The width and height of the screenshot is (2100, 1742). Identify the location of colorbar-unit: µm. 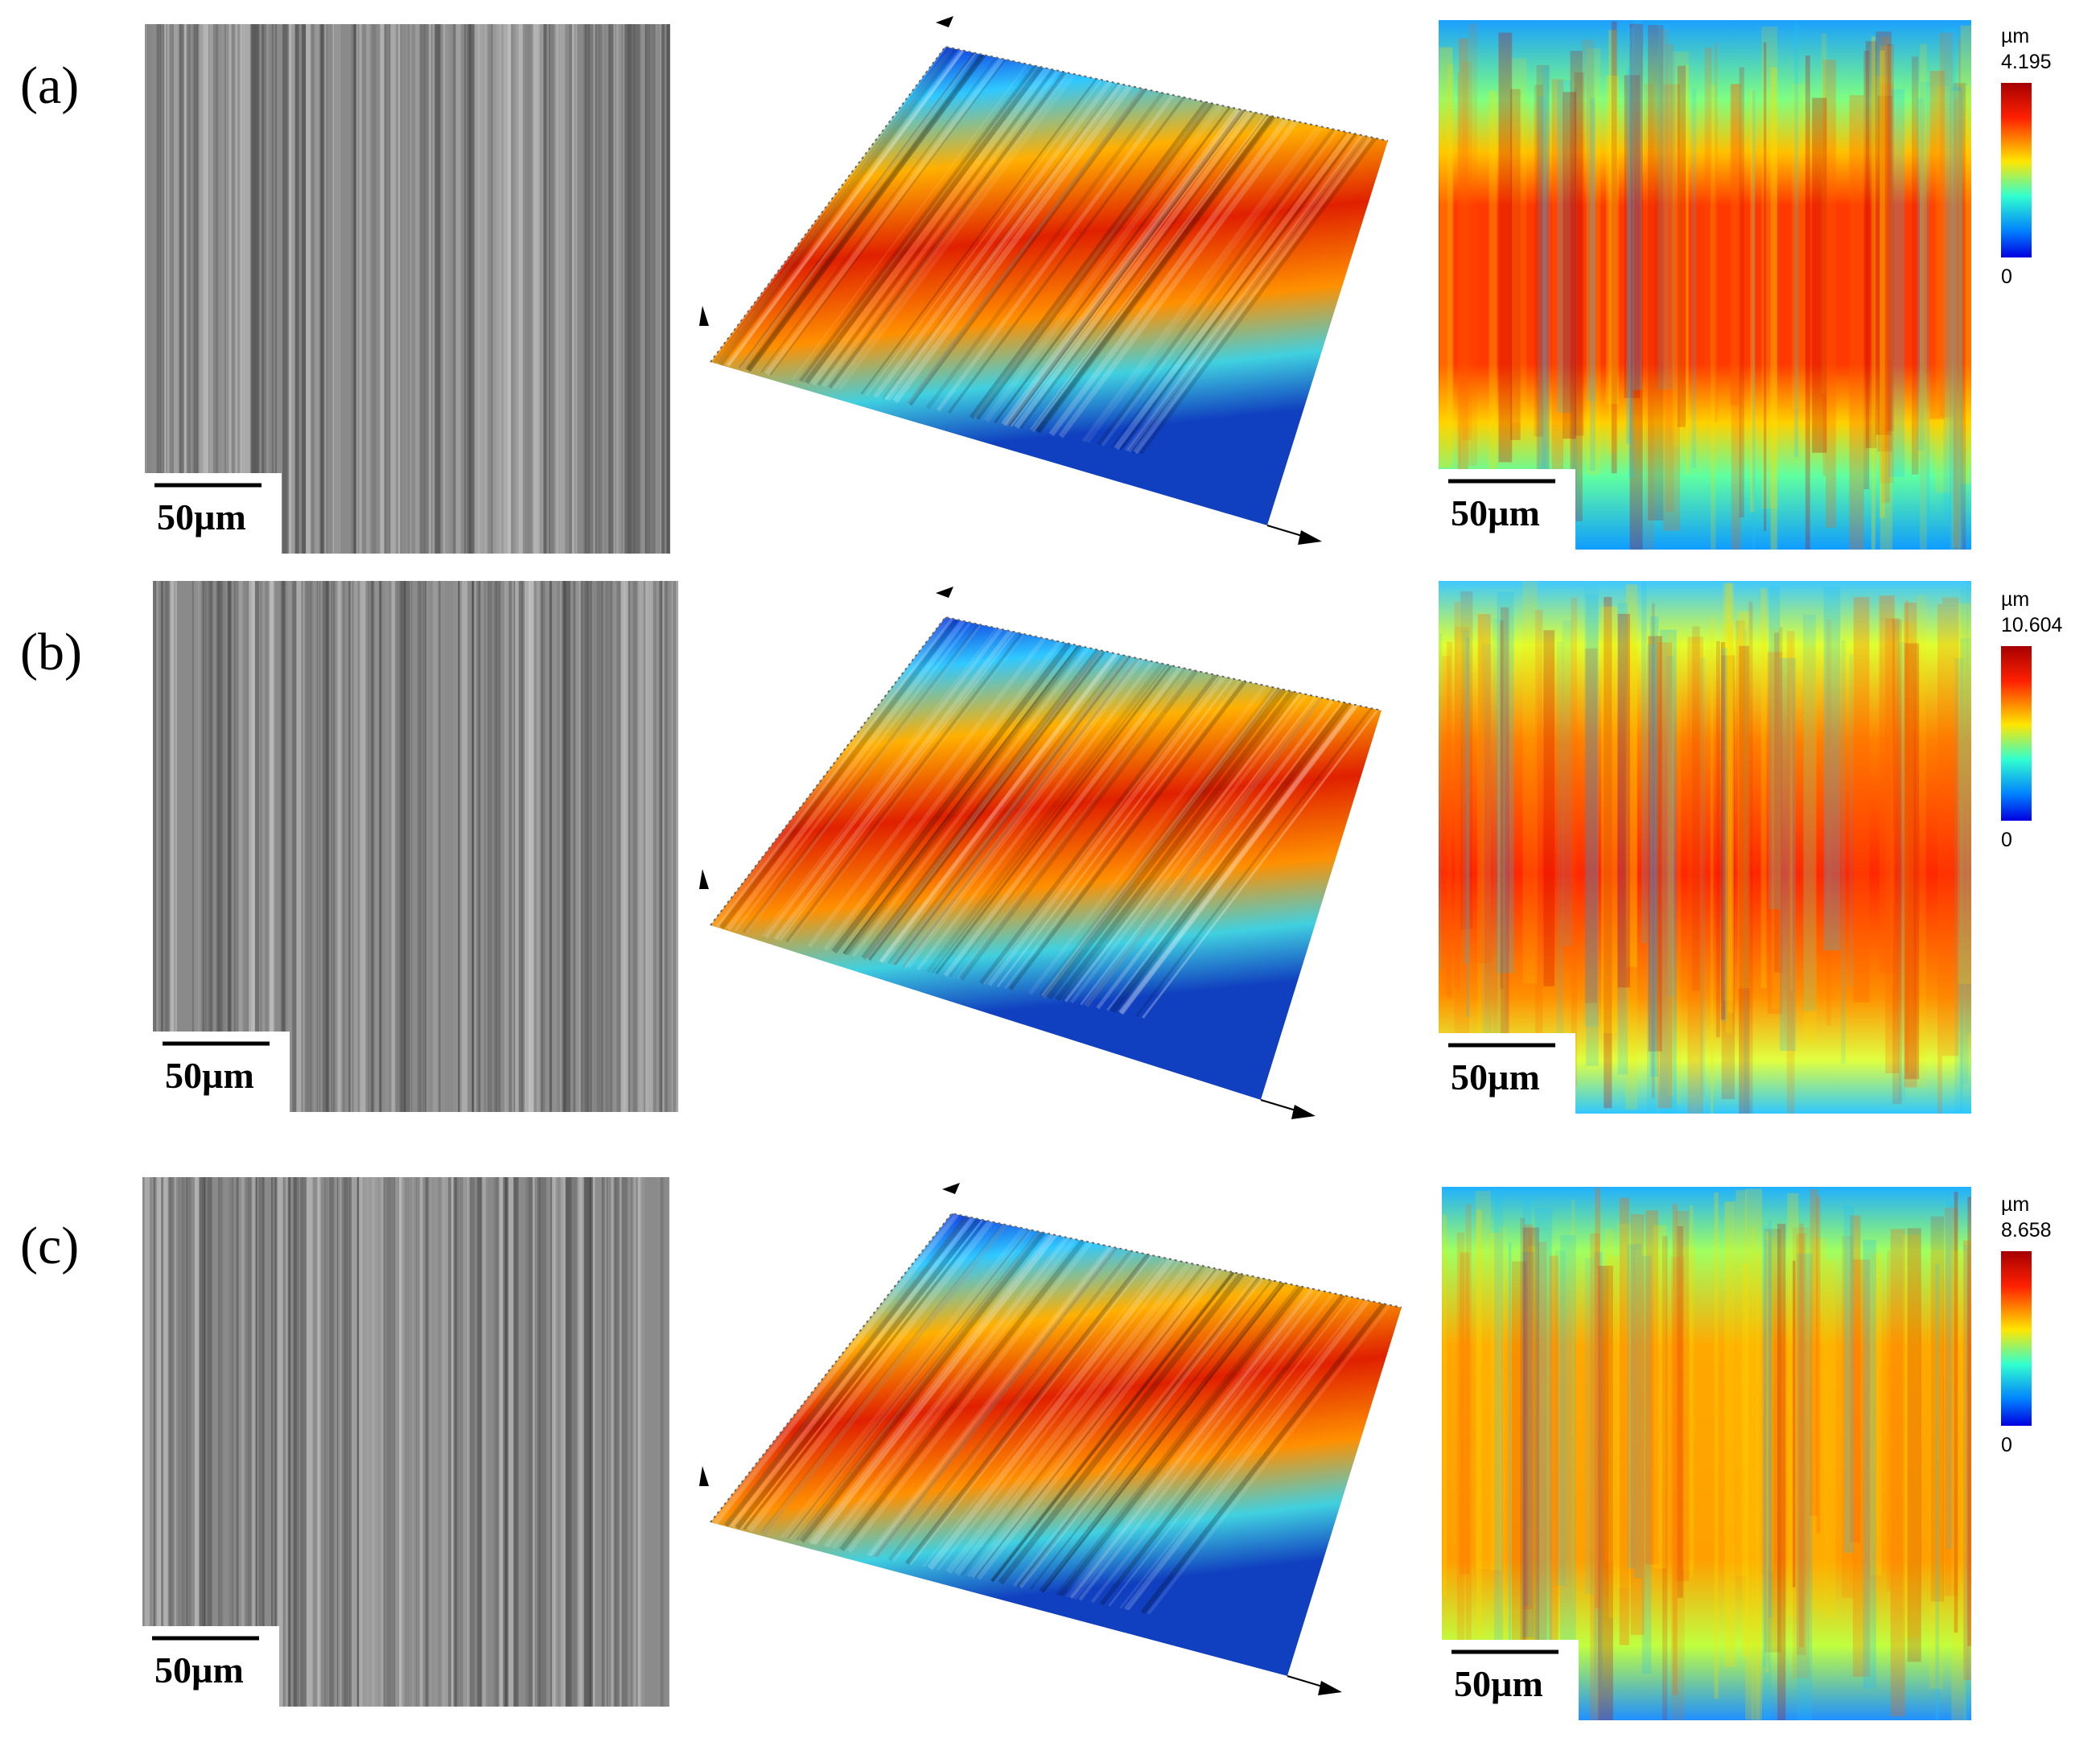
(2015, 599).